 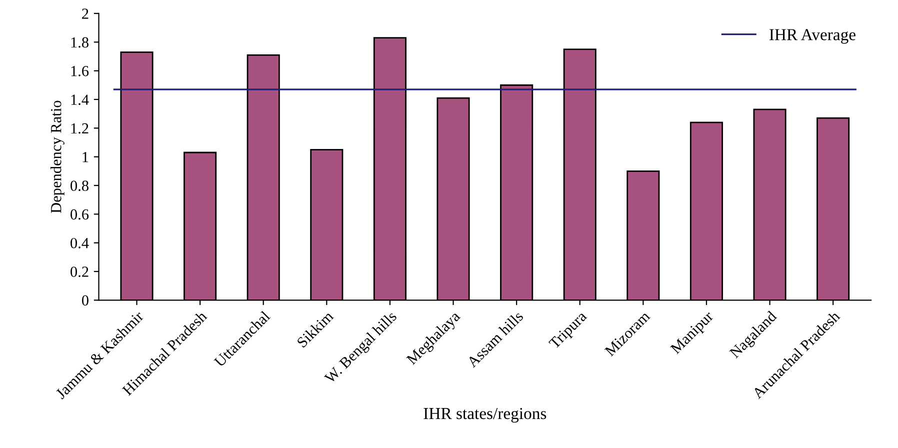 What do you see at coordinates (85, 13) in the screenshot?
I see `y-tick-label: 2` at bounding box center [85, 13].